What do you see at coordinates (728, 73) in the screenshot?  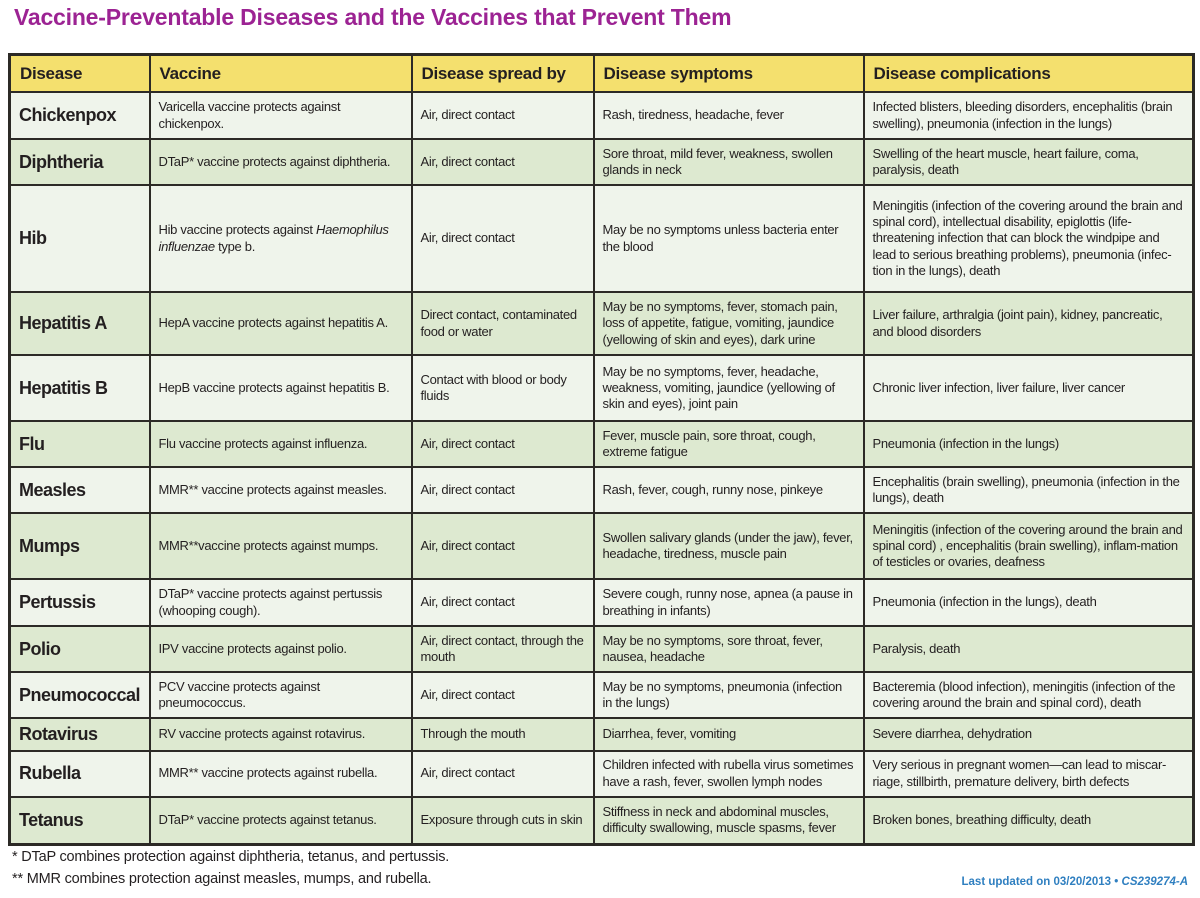 I see `column-header-symptoms: Disease symptoms` at bounding box center [728, 73].